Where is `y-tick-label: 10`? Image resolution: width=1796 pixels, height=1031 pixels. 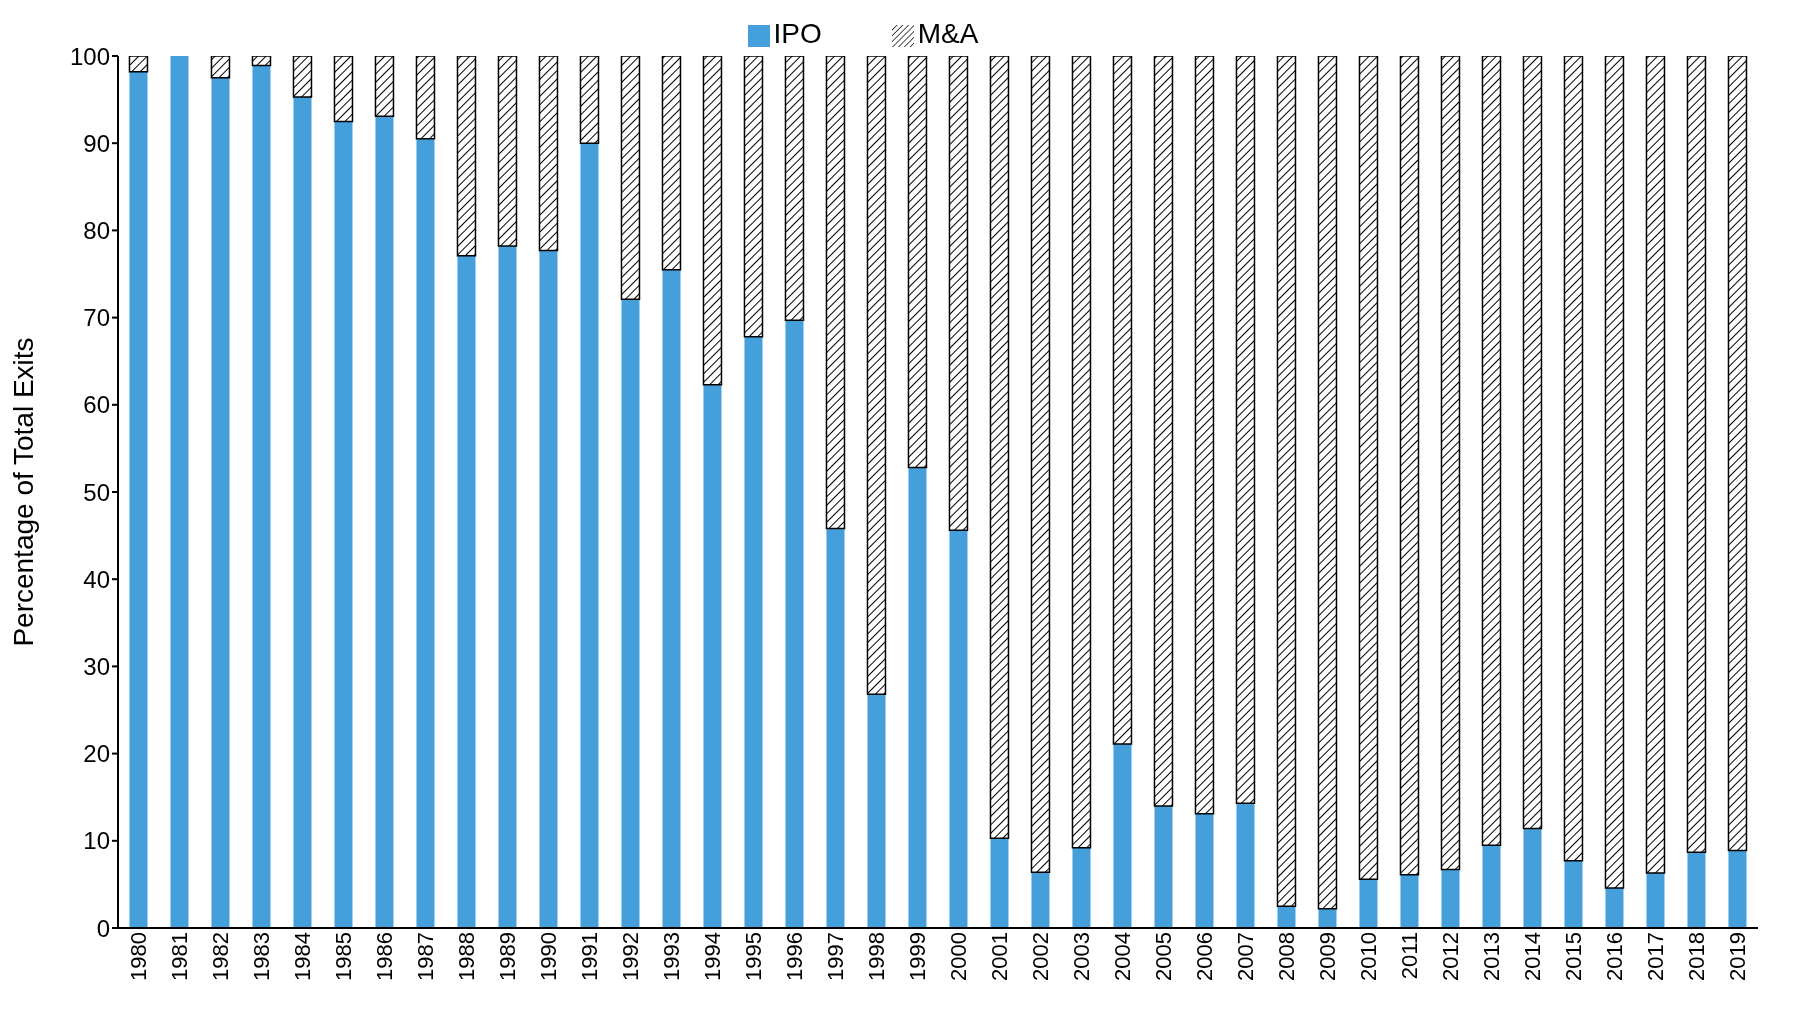 y-tick-label: 10 is located at coordinates (96, 841).